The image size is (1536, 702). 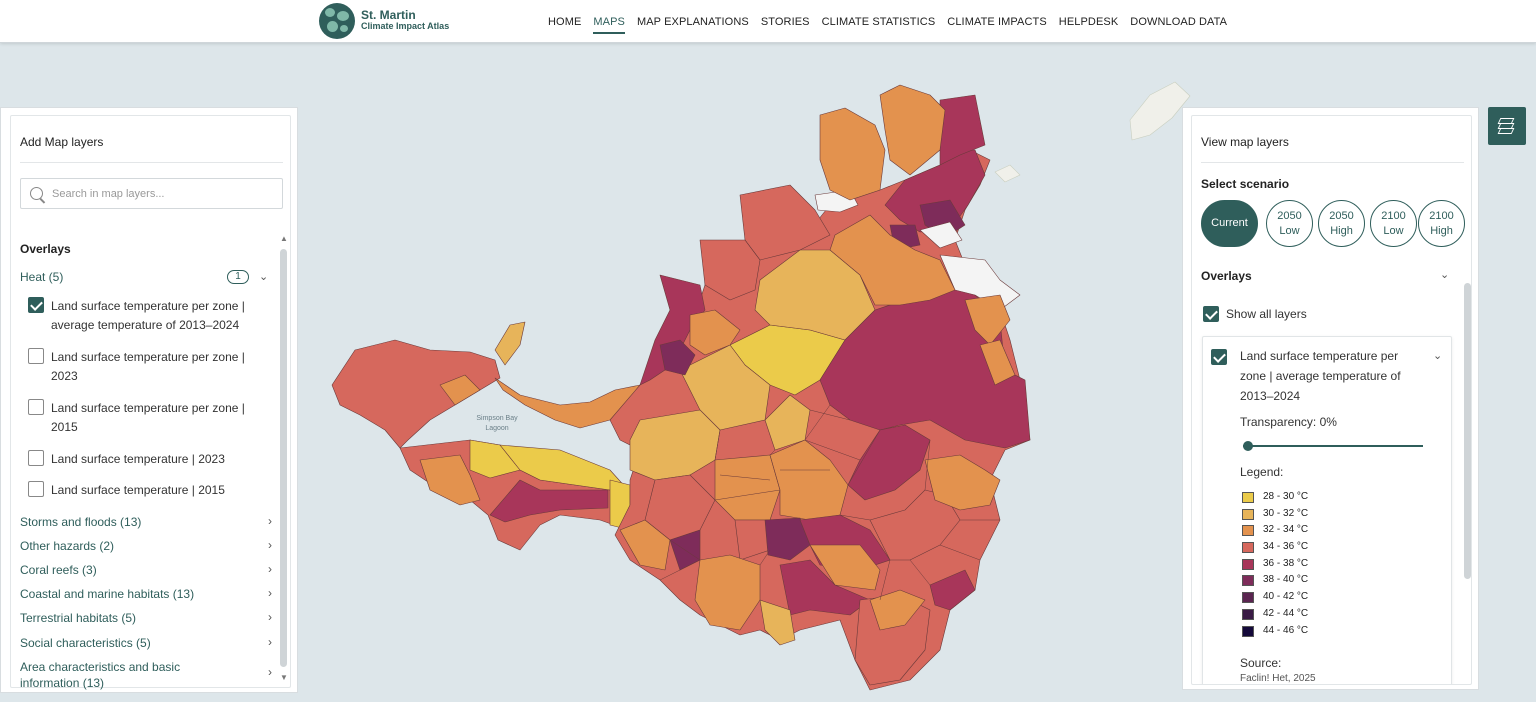 I want to click on category-storms-floods: Storms and floods (13) ›, so click(x=146, y=522).